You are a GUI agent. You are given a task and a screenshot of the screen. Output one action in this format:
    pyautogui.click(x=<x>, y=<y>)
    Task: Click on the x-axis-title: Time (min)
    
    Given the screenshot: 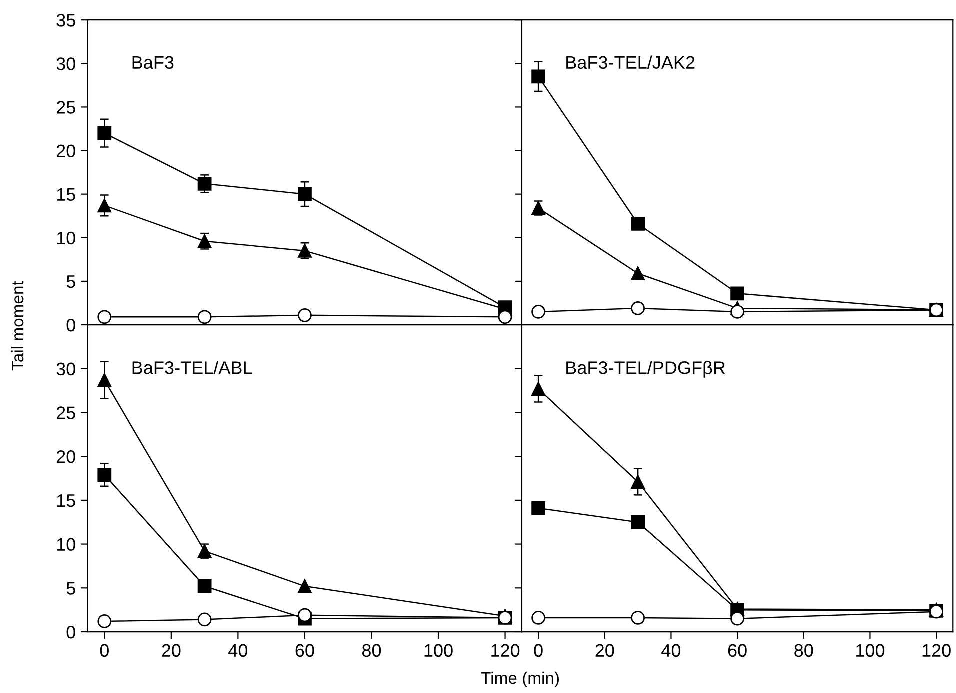 What is the action you would take?
    pyautogui.click(x=520, y=680)
    